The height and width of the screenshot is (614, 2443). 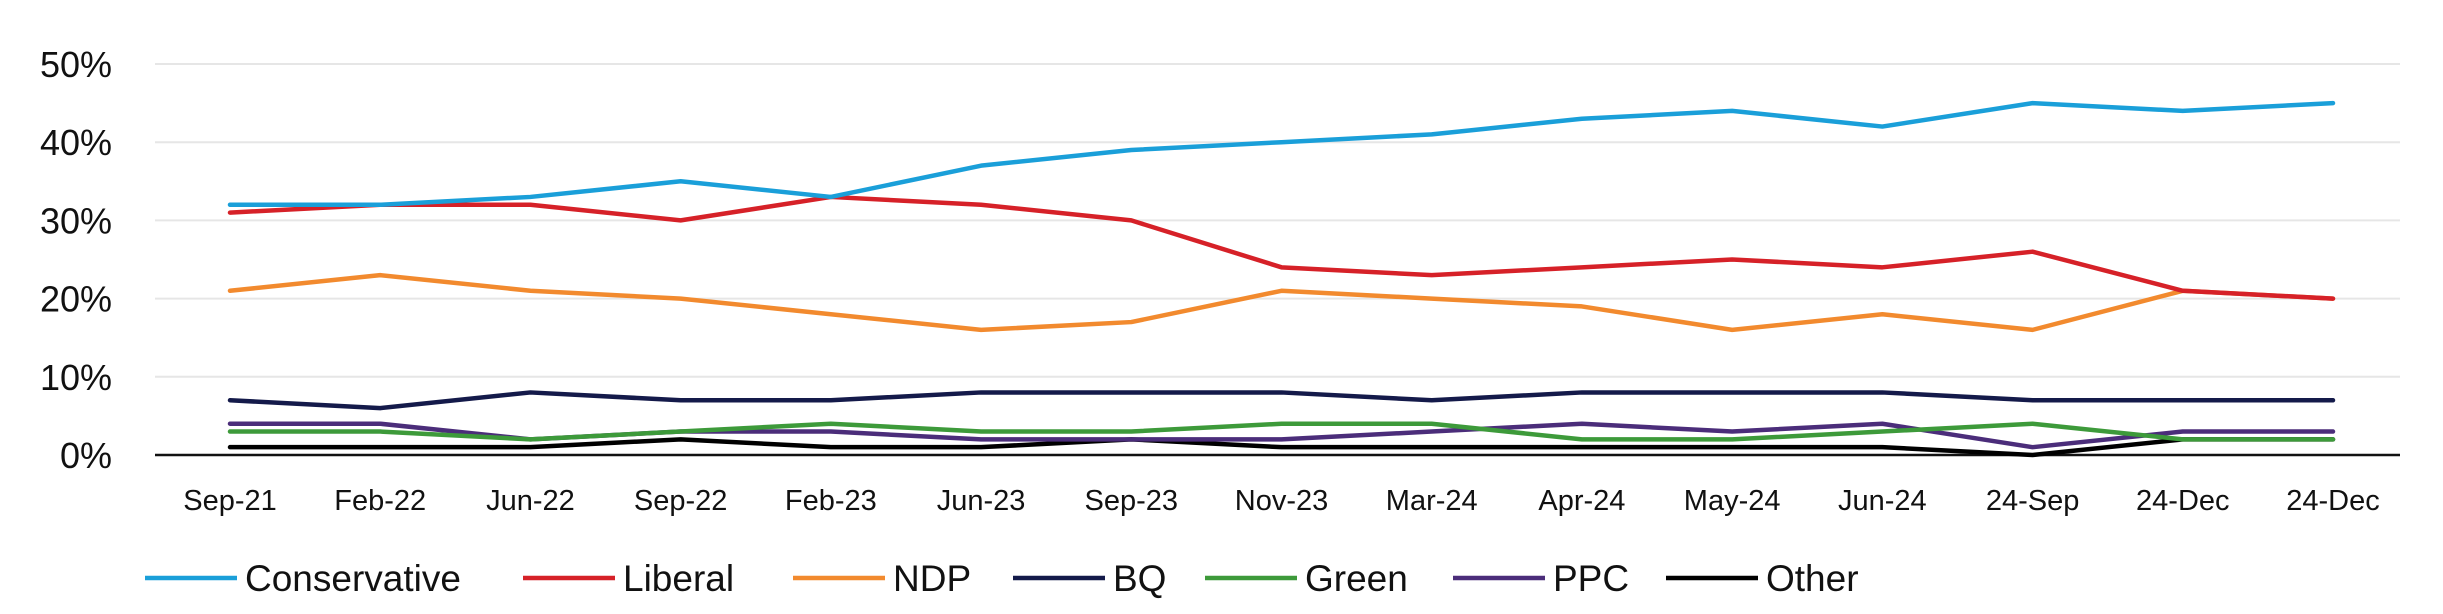 What do you see at coordinates (1882, 501) in the screenshot?
I see `x-tick-label: Jun-24` at bounding box center [1882, 501].